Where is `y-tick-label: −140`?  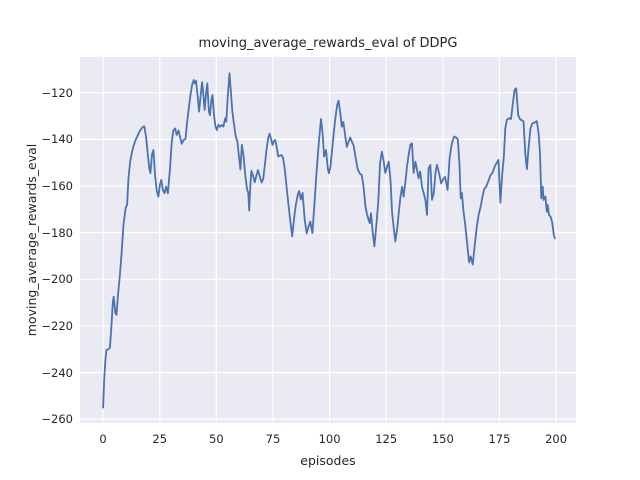
y-tick-label: −140 is located at coordinates (57, 139).